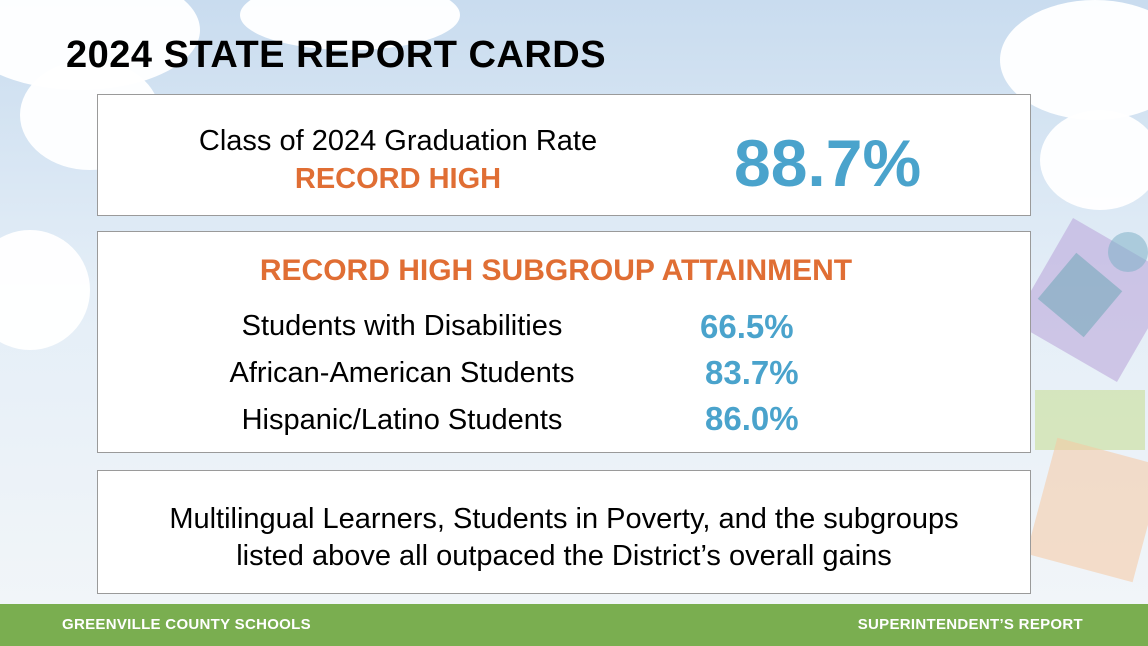 The image size is (1148, 646). Describe the element at coordinates (1128, 252) in the screenshot. I see `circle-shape` at that location.